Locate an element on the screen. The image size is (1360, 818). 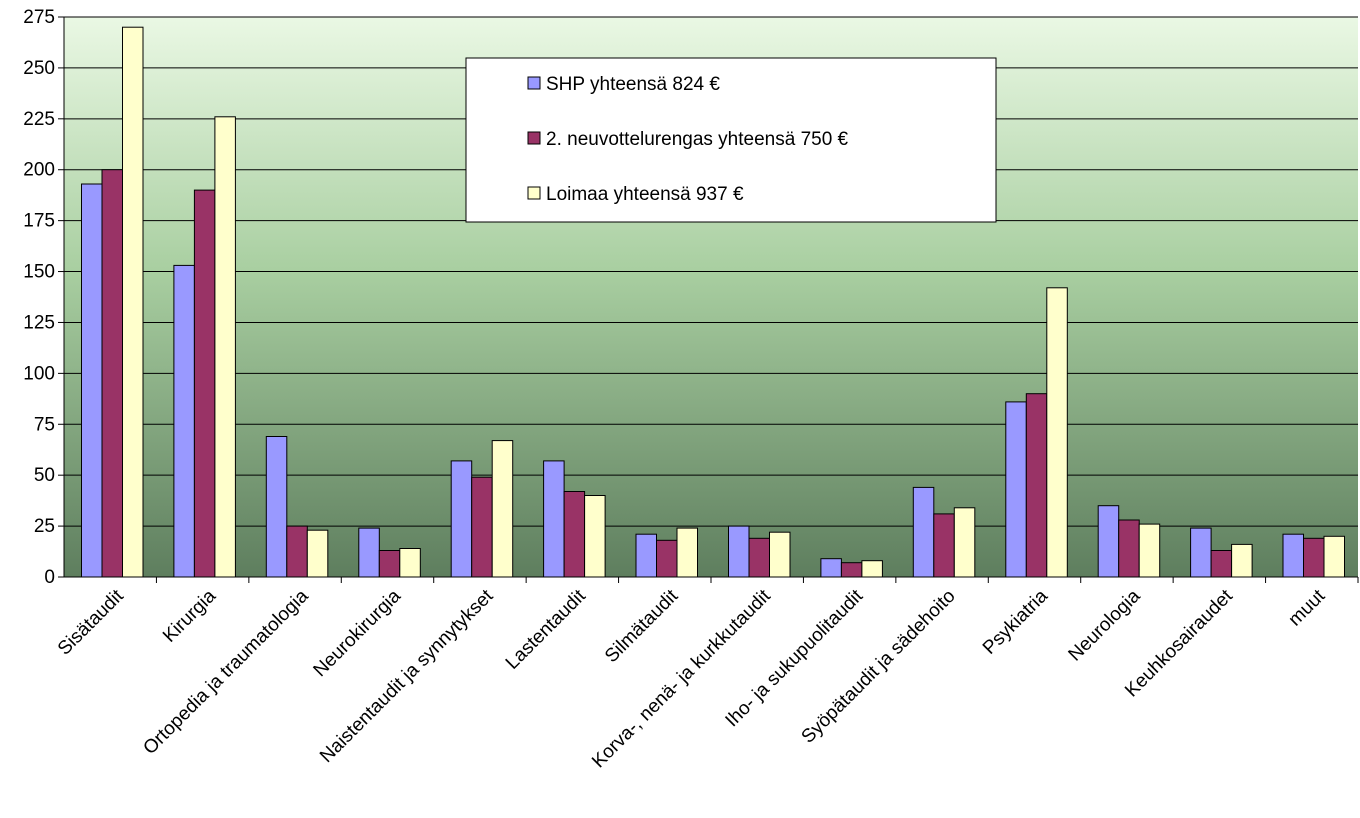
legend-label-3: Loimaa yhteensä 937 € is located at coordinates (645, 194).